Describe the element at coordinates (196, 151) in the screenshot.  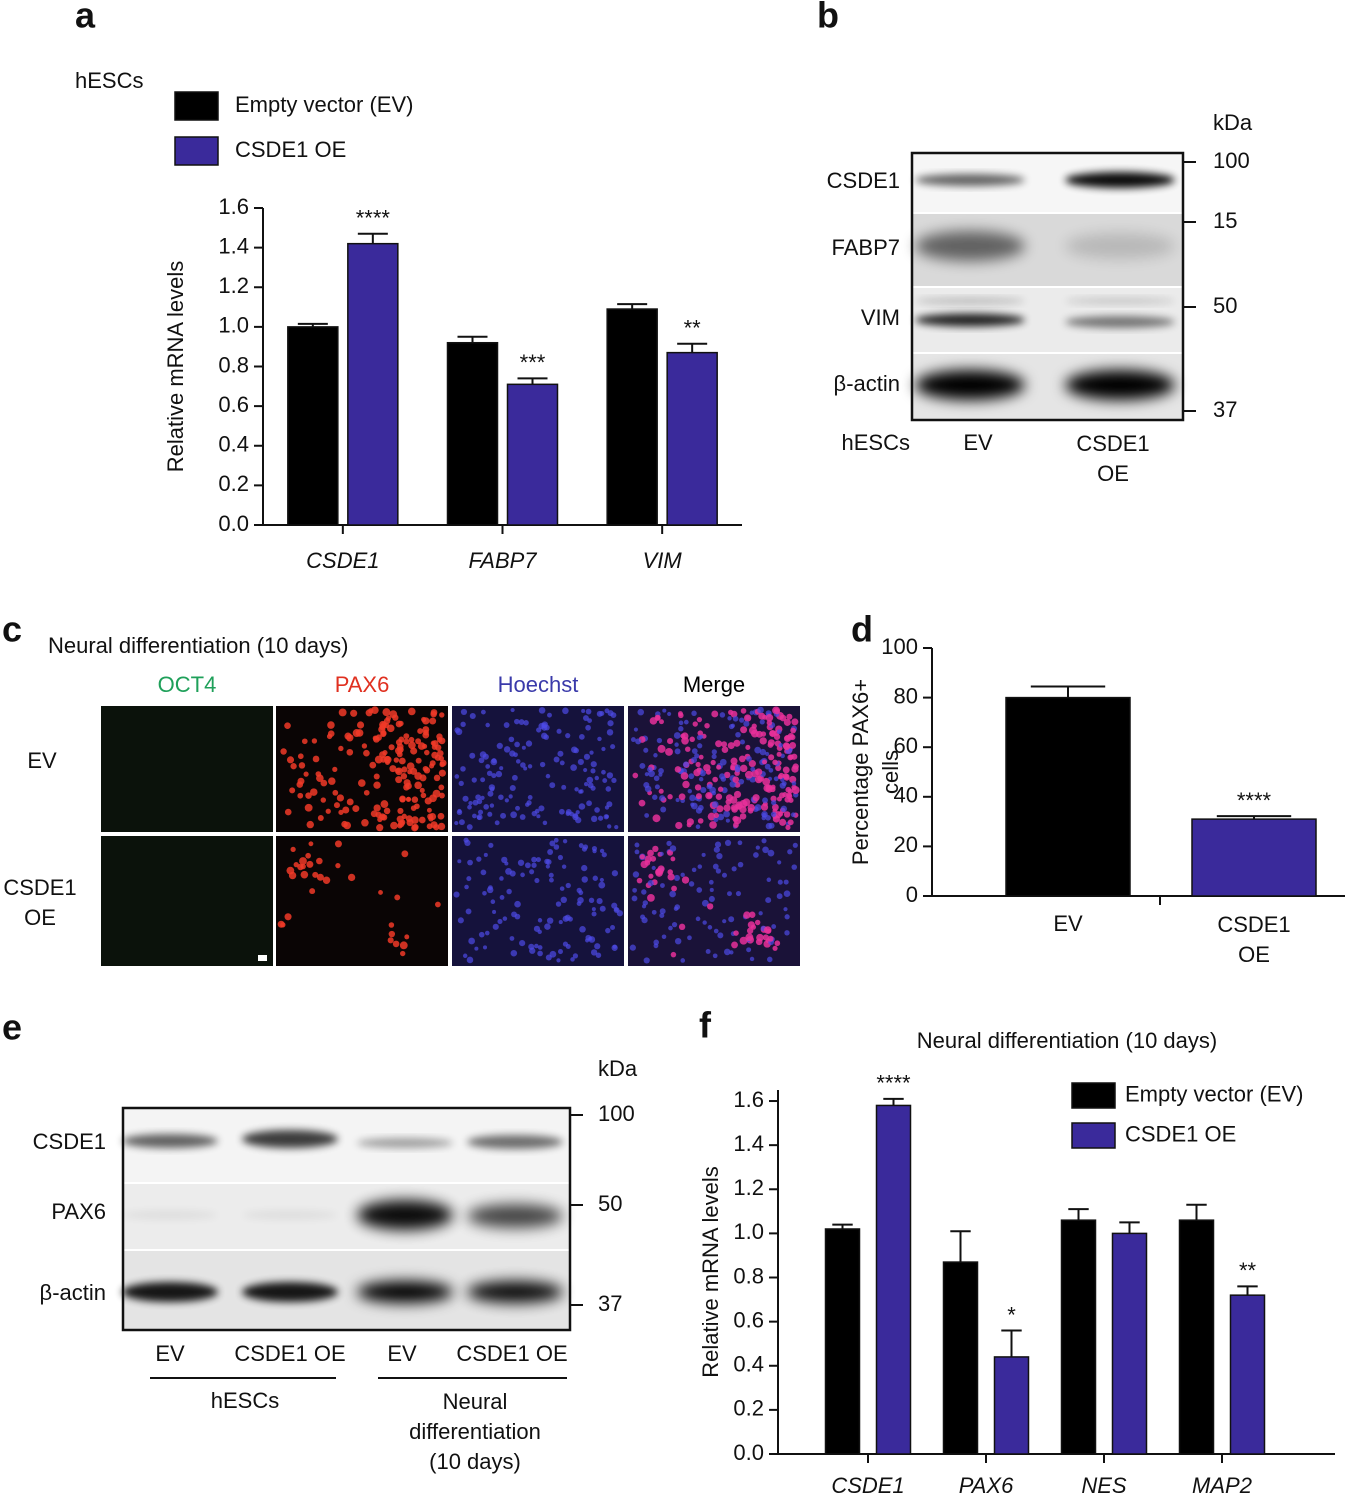
I see `legend-swatch` at that location.